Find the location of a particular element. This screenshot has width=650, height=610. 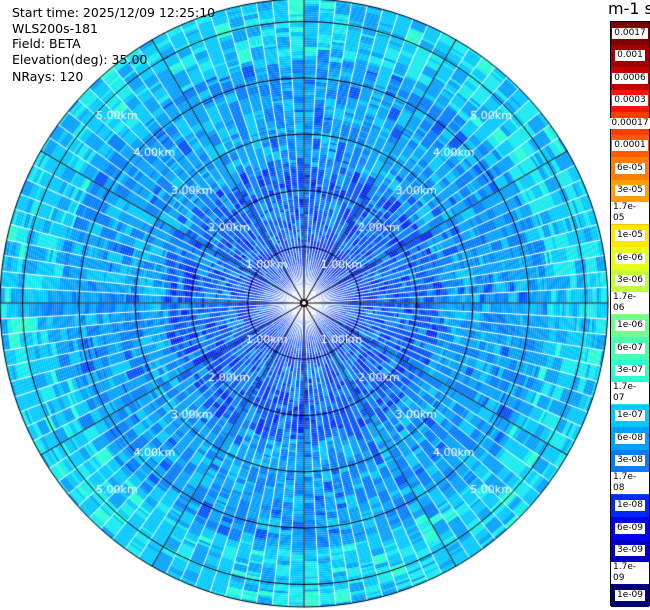

colorbar-tick-label: 0.0003 is located at coordinates (630, 101).